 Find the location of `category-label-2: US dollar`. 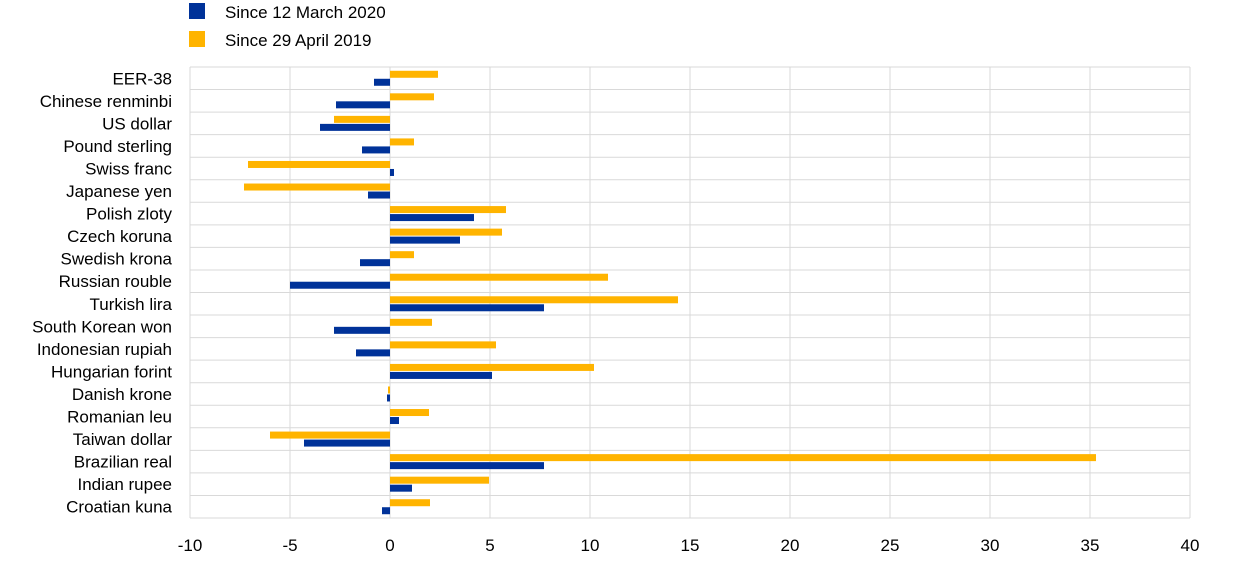

category-label-2: US dollar is located at coordinates (137, 123).